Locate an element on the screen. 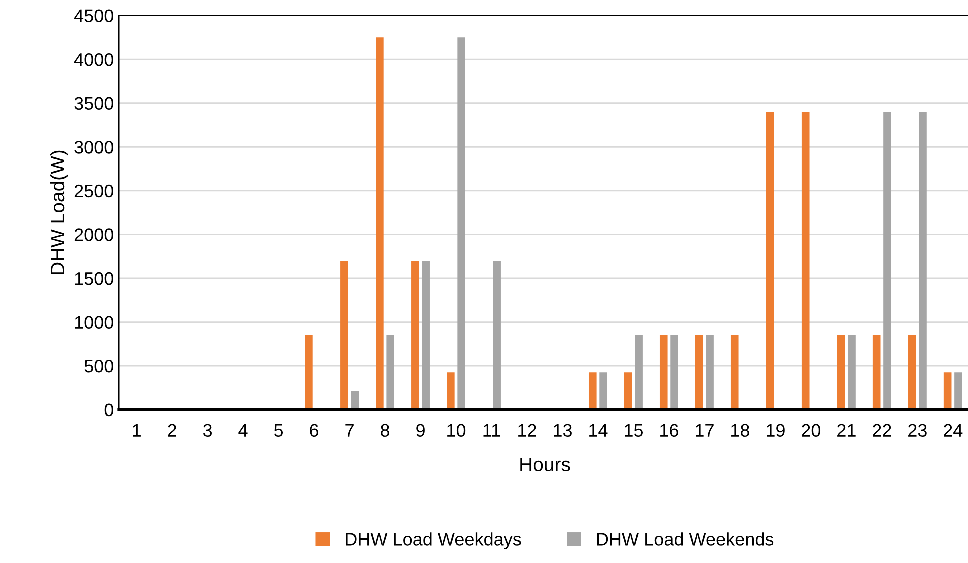  x-tick-label: 14 is located at coordinates (599, 430).